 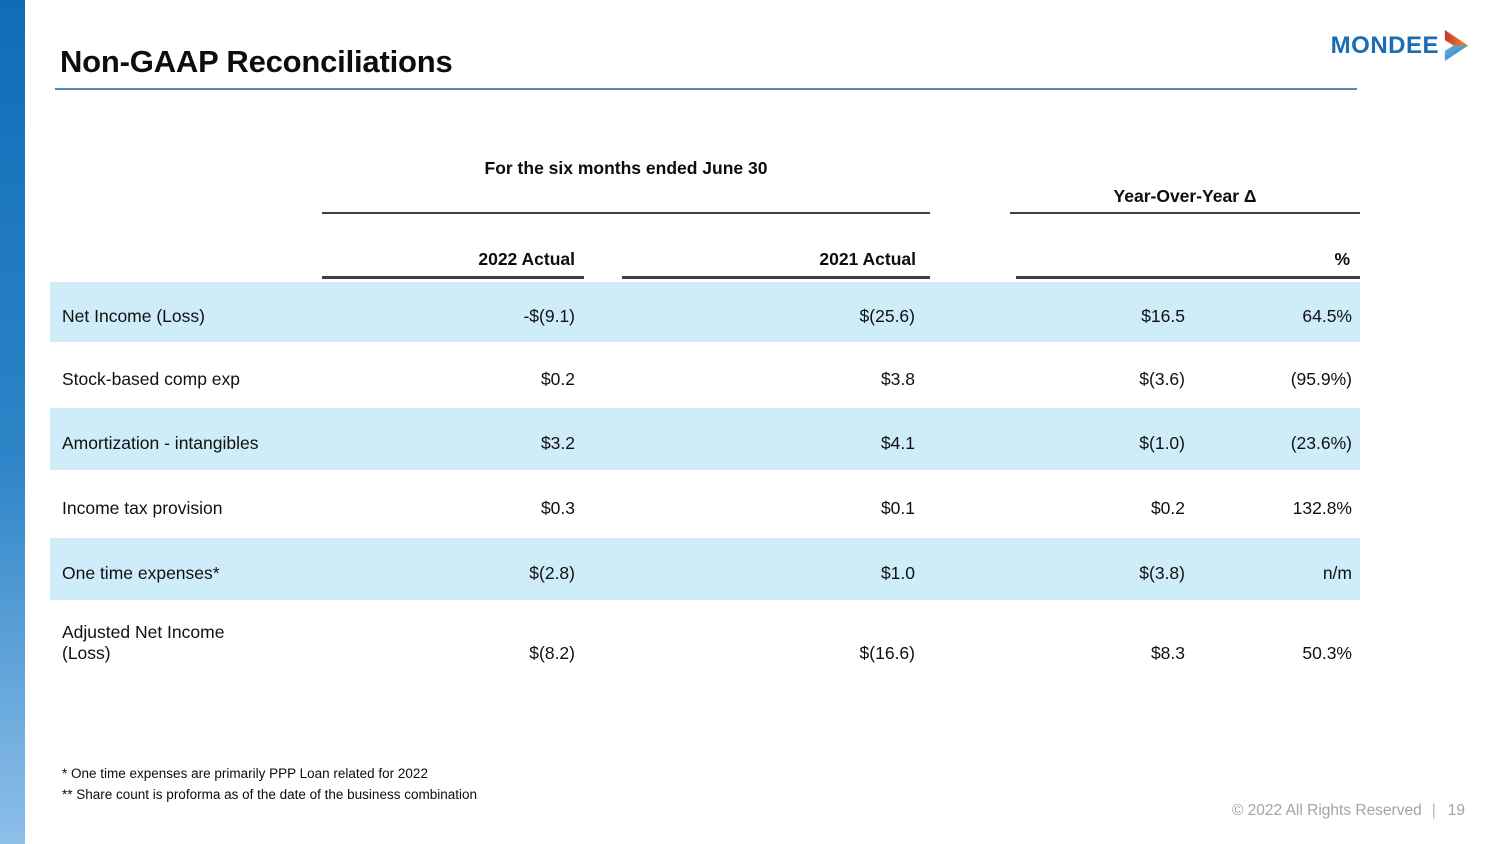 What do you see at coordinates (1326, 810) in the screenshot?
I see `copyright-text: © 2022 All Rights Reserved` at bounding box center [1326, 810].